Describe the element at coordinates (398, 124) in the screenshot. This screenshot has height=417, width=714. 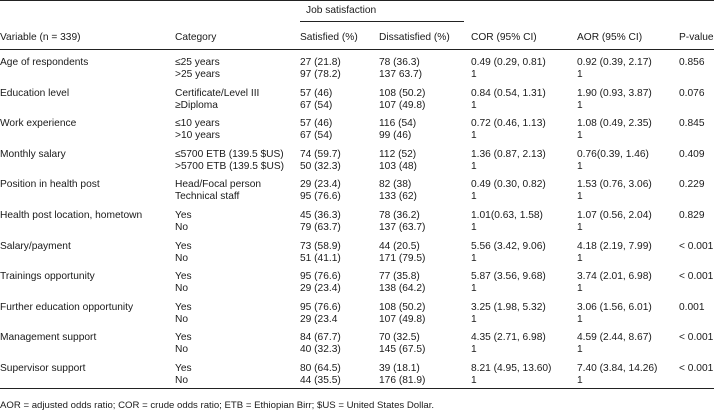
I see `row-dissatisfied-1: 116 (54)` at that location.